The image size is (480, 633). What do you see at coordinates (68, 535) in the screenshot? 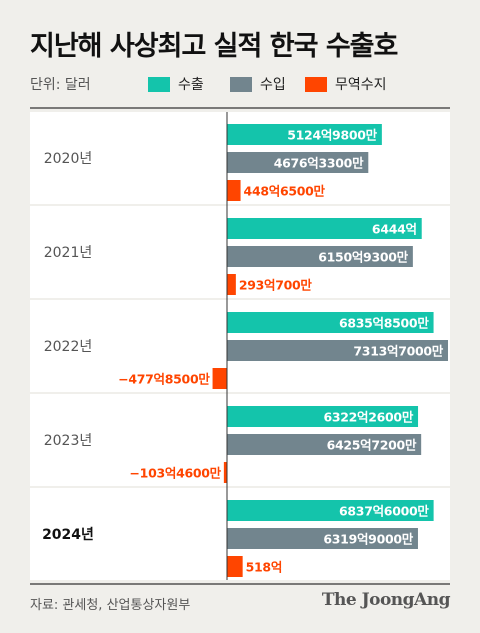
I see `category-label: 2024년` at bounding box center [68, 535].